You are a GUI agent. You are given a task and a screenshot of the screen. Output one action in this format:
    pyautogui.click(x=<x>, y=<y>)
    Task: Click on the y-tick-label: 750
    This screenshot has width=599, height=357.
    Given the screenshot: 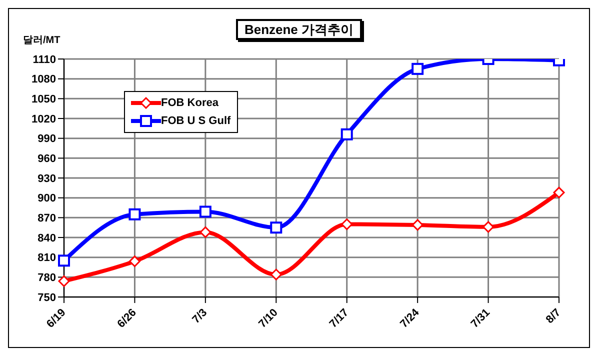 What is the action you would take?
    pyautogui.click(x=47, y=298)
    